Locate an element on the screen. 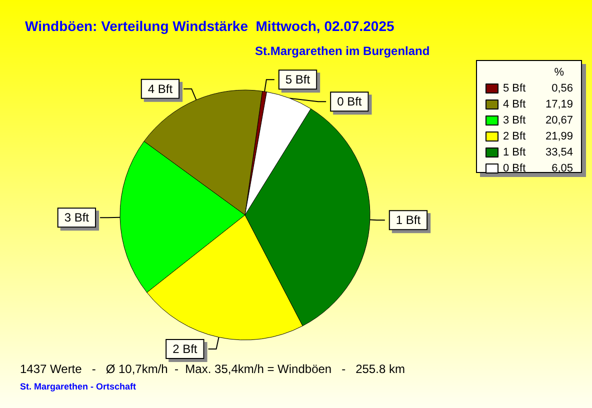 This screenshot has width=592, height=408. chart-title: Windböen: Verteilung Windstärke Mittwoch, 02.07.2025 is located at coordinates (209, 26).